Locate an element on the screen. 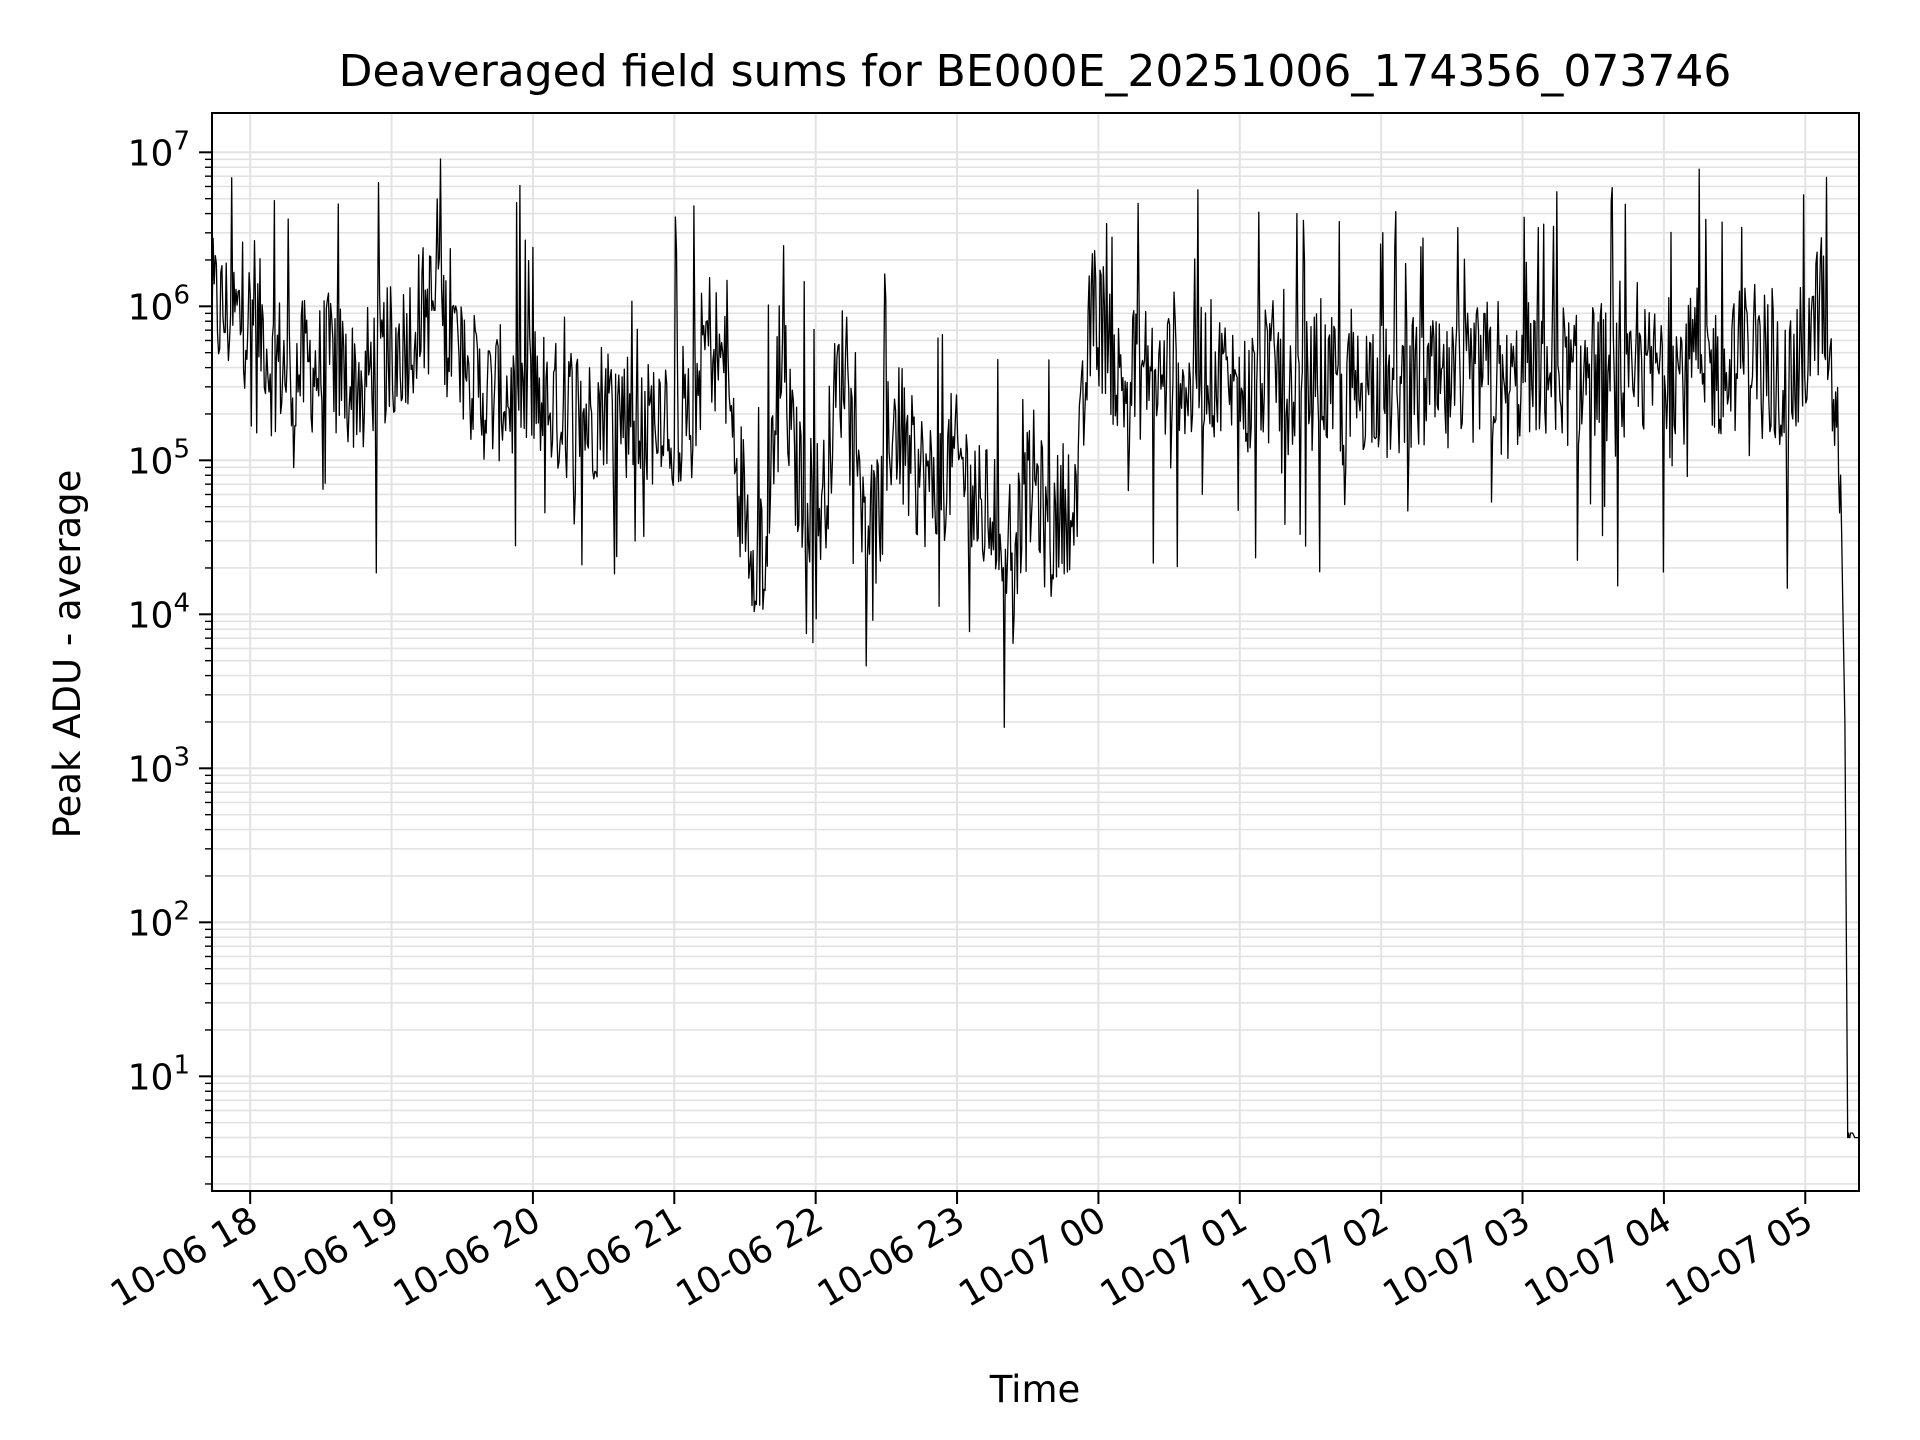  y-tick-label: 10⁴ is located at coordinates (159, 612).